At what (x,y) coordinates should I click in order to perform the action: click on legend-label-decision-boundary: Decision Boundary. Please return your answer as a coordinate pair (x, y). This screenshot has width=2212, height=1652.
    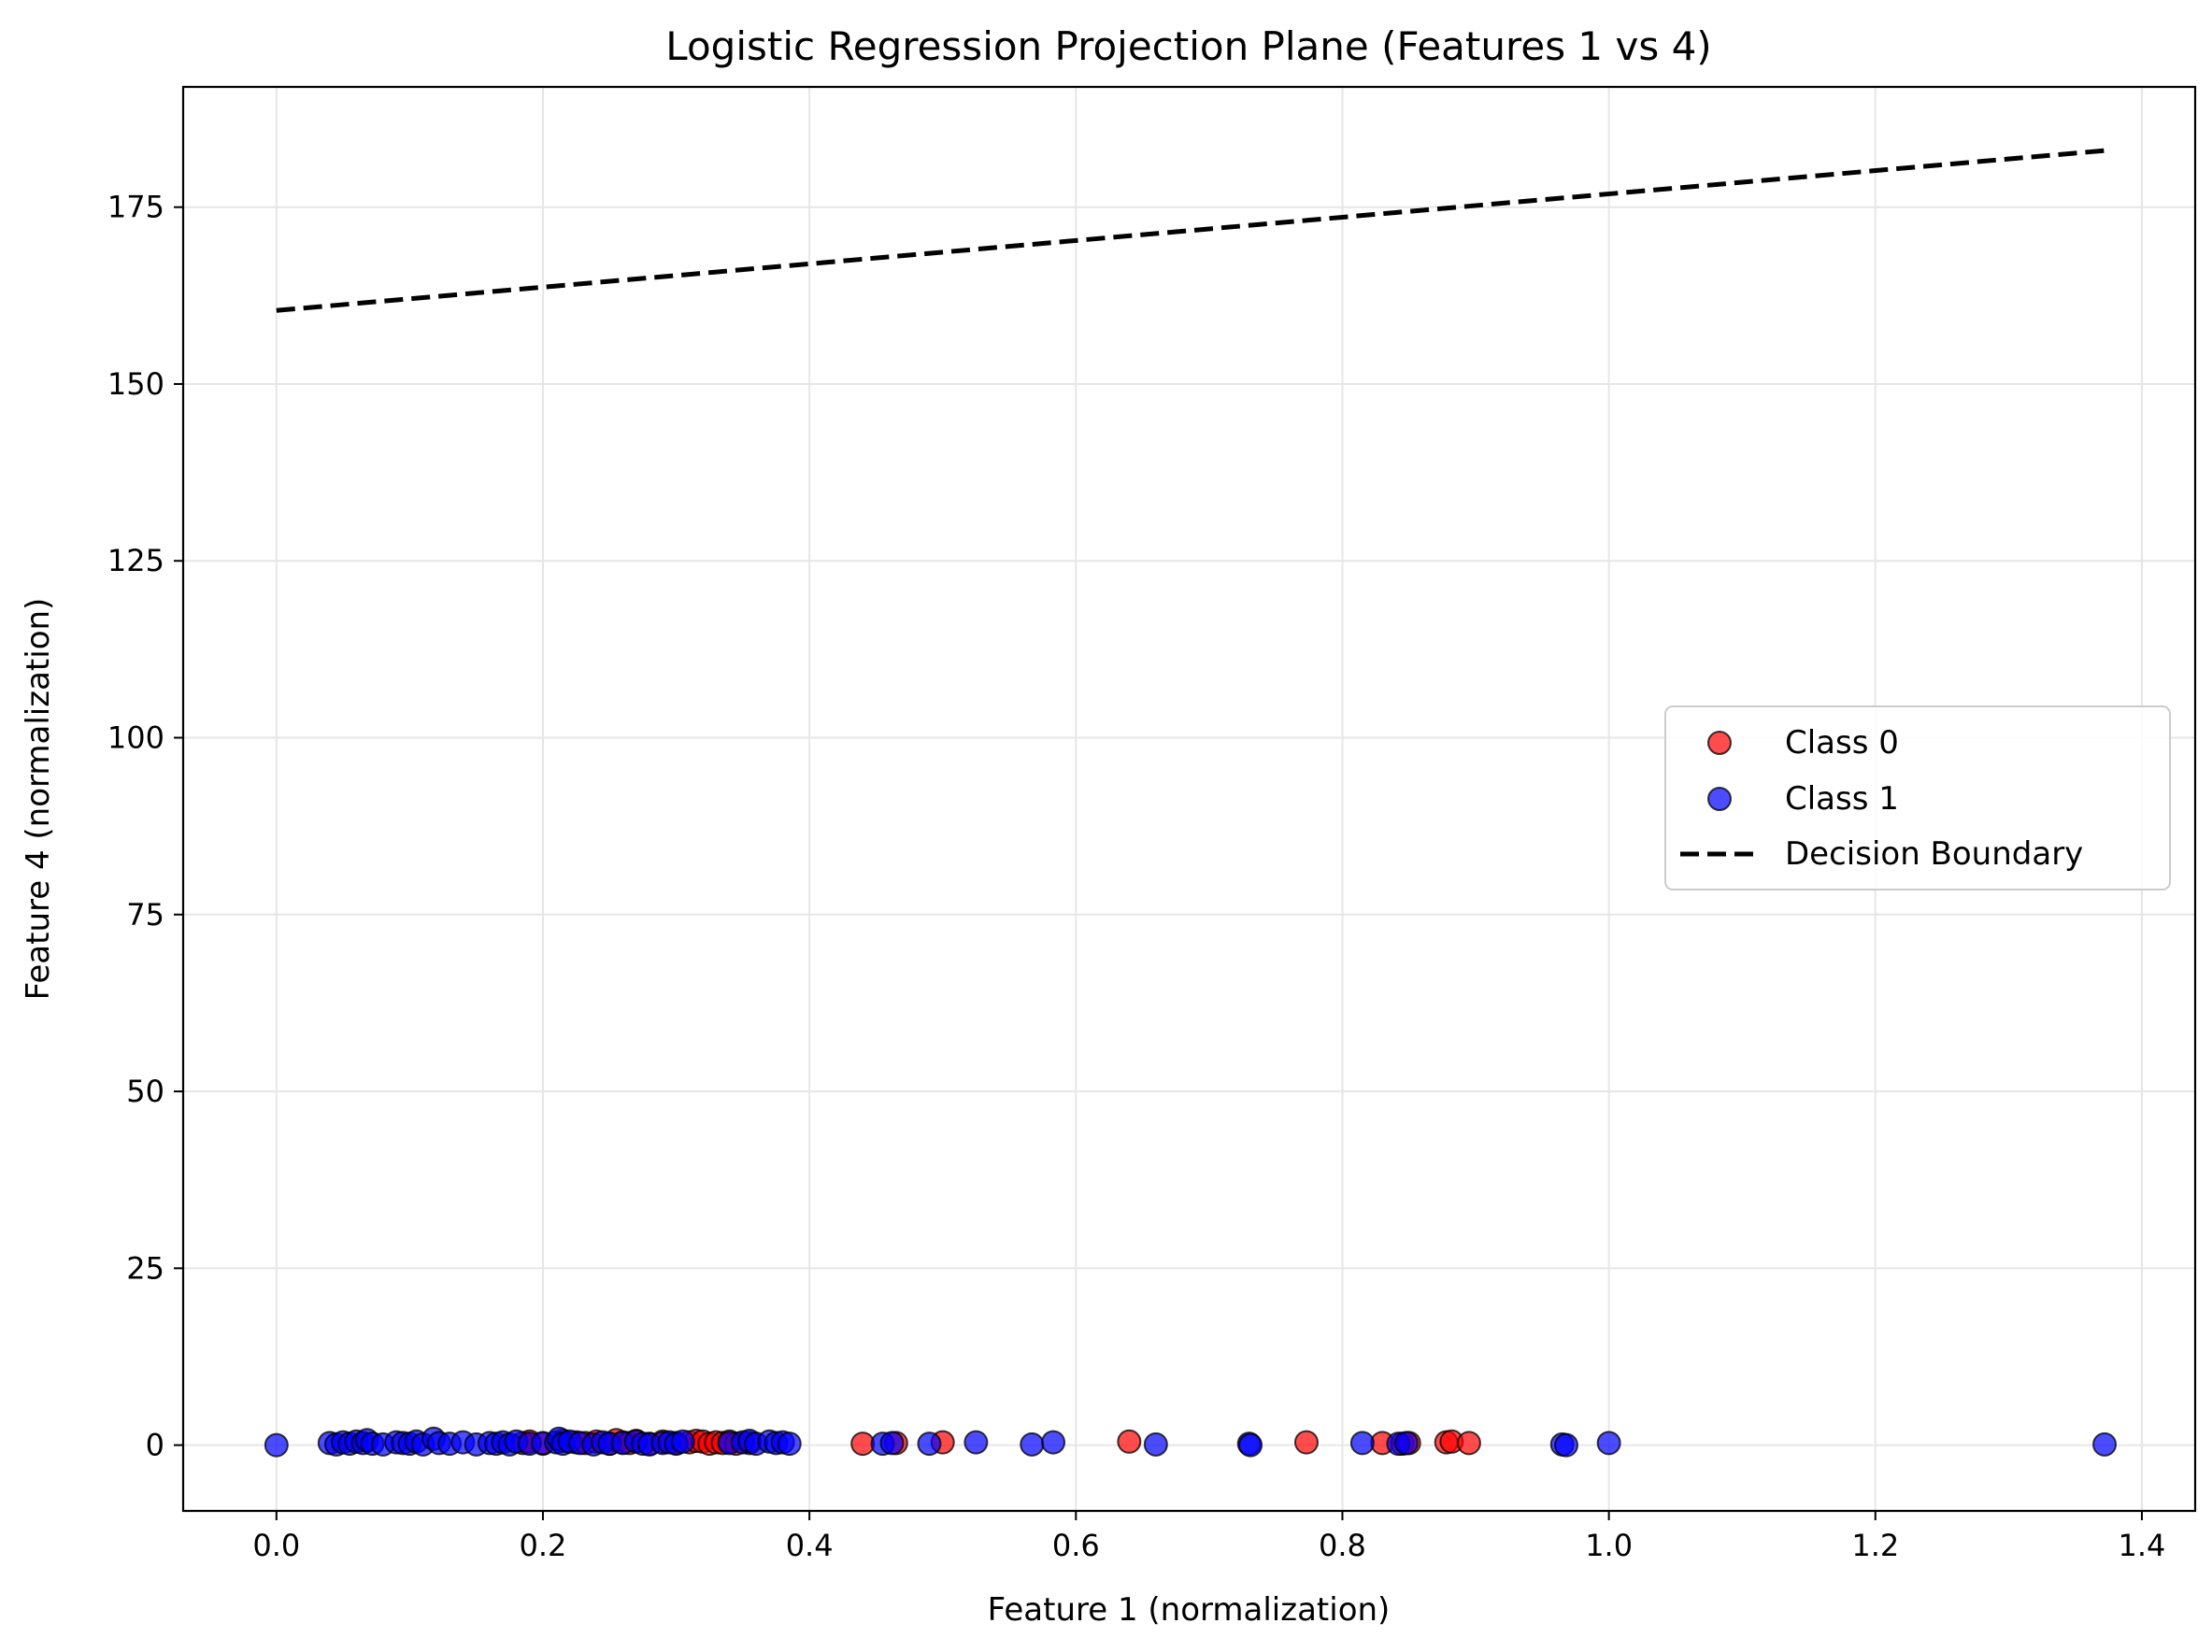
    Looking at the image, I should click on (1934, 854).